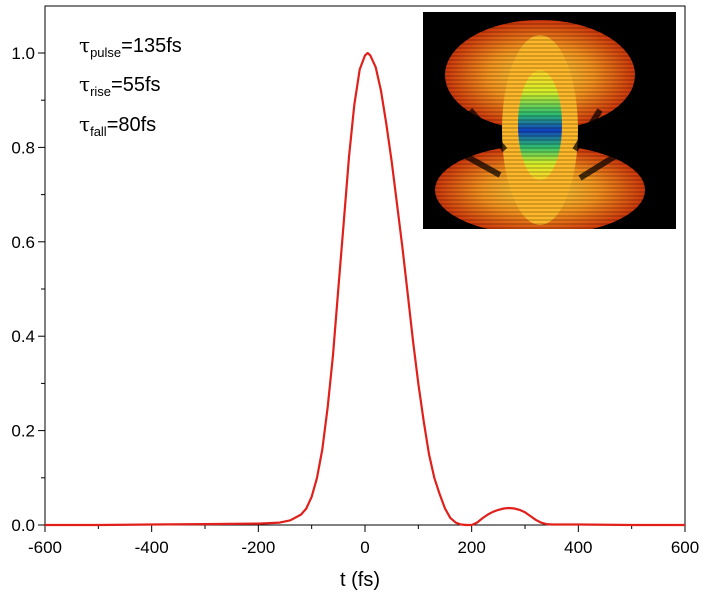 This screenshot has width=710, height=600. What do you see at coordinates (23, 431) in the screenshot?
I see `y-tick-label: 0.2` at bounding box center [23, 431].